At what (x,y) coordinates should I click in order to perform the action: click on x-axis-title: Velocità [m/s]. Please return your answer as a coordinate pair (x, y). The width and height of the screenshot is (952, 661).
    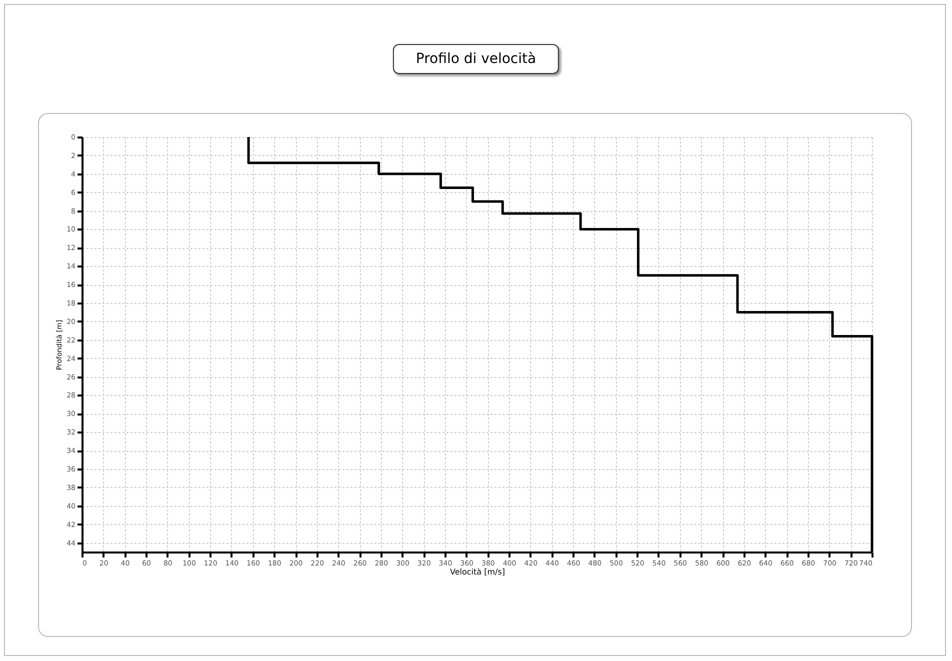
    Looking at the image, I should click on (477, 572).